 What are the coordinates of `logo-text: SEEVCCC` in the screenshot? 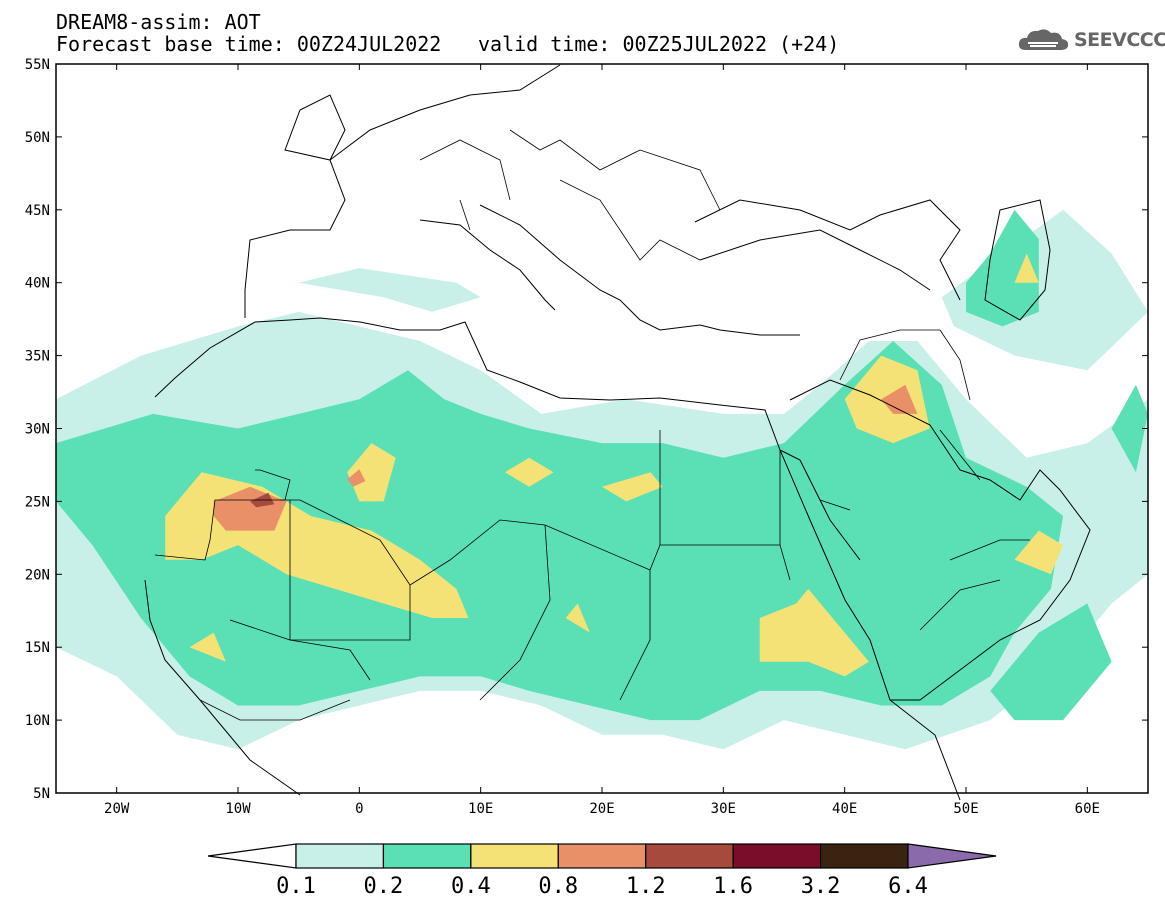 It's located at (1119, 40).